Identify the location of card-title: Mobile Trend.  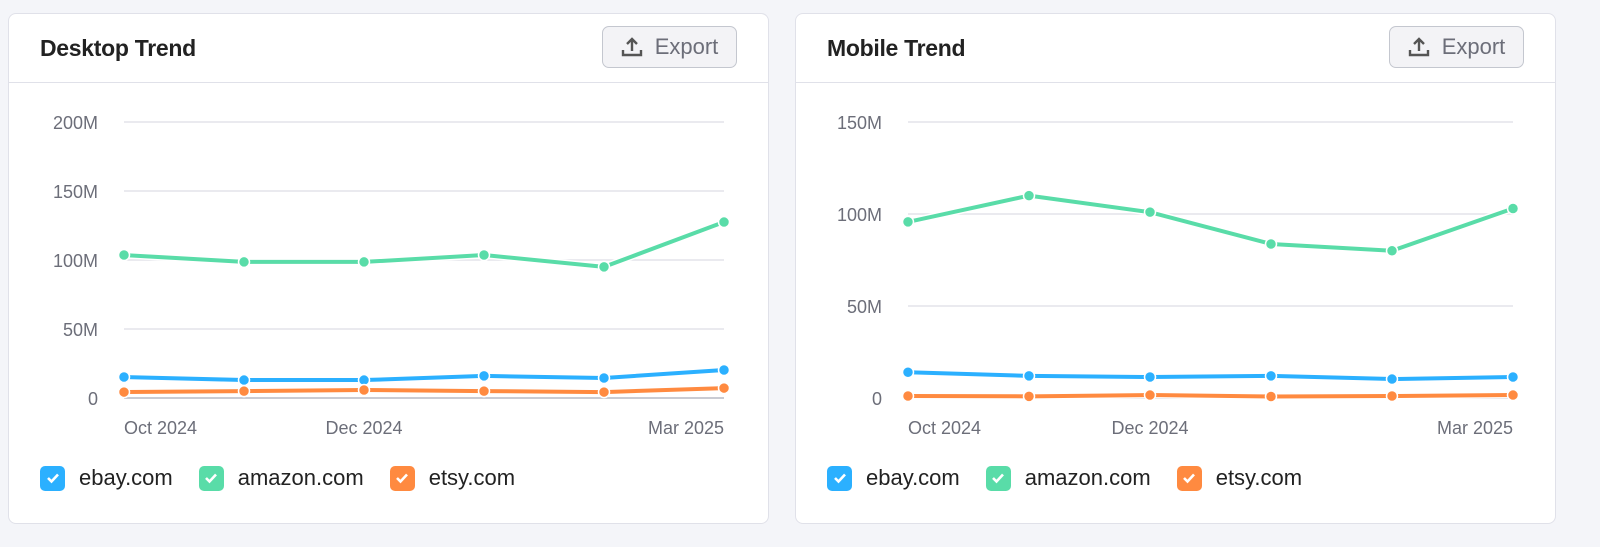
(896, 48).